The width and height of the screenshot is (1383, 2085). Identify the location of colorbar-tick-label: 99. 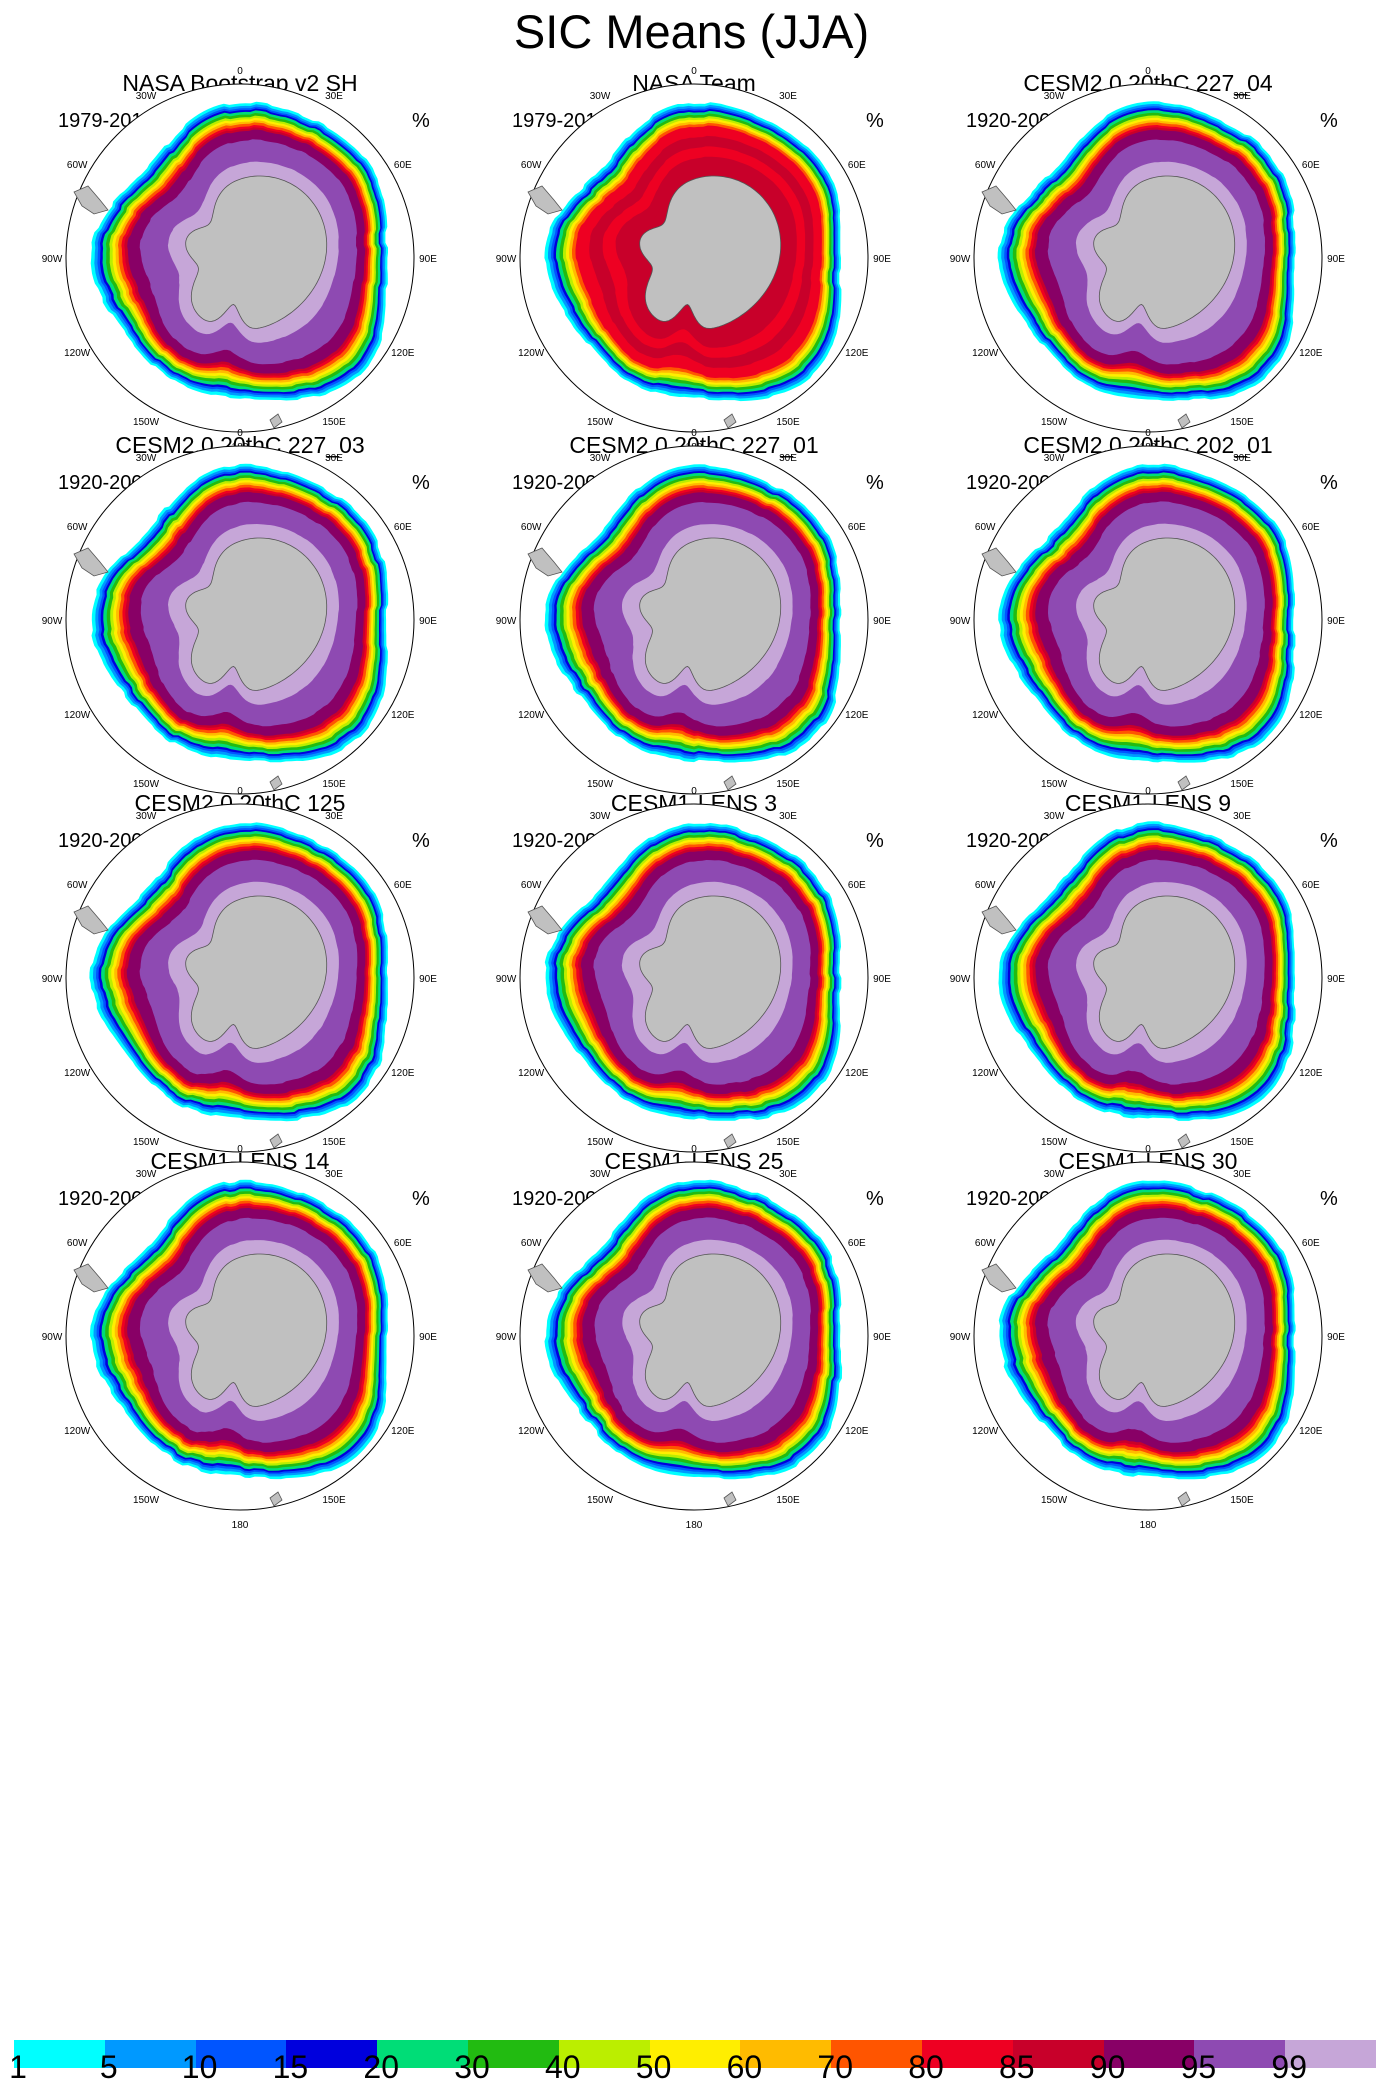
(1289, 2067).